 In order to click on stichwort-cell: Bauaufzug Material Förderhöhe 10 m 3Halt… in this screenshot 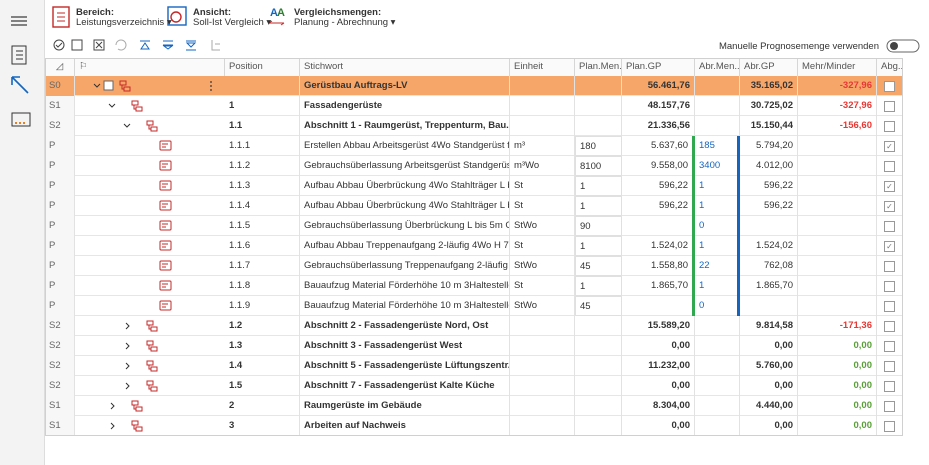, I will do `click(405, 286)`.